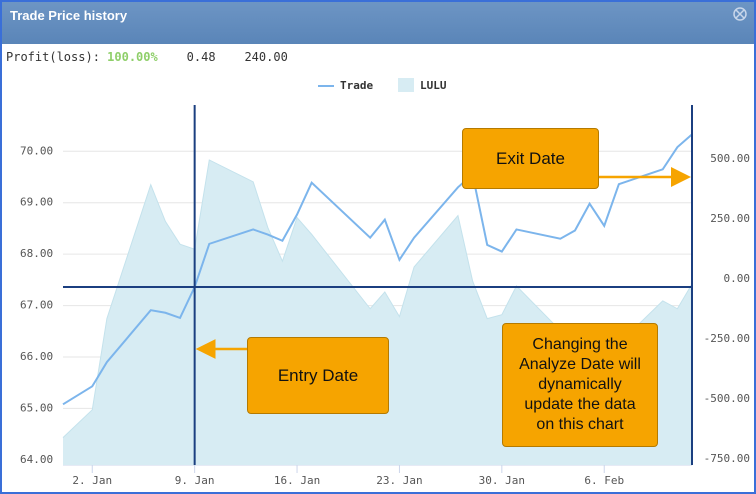 The height and width of the screenshot is (494, 756). What do you see at coordinates (433, 85) in the screenshot?
I see `legend-label: LULU` at bounding box center [433, 85].